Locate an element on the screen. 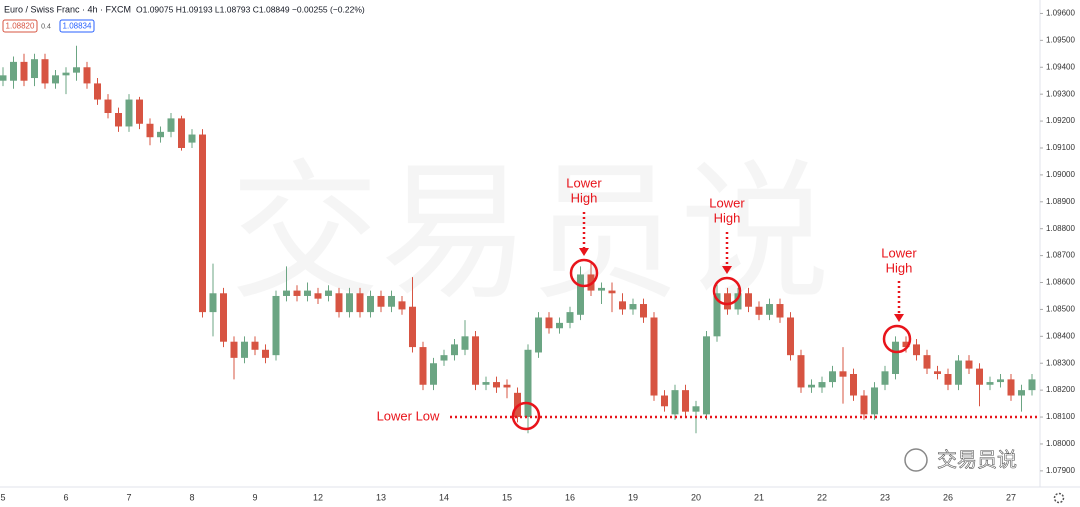  y-tick-label: 1.09200 is located at coordinates (1060, 120).